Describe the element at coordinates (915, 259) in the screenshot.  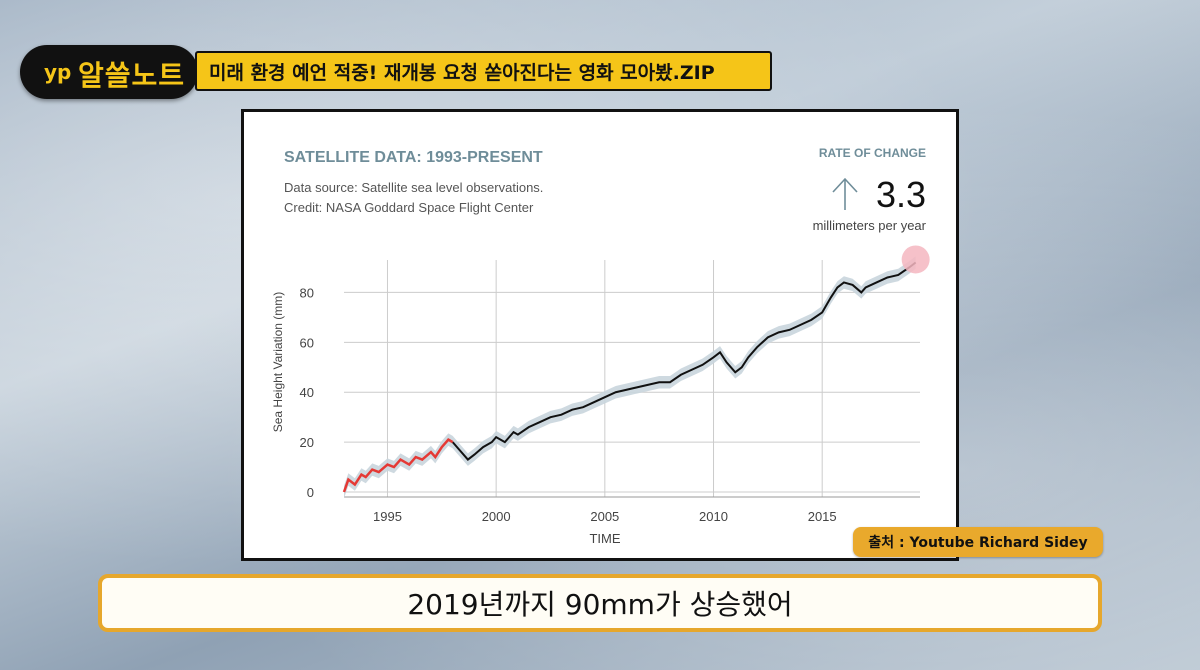
I see `latest-point-marker` at that location.